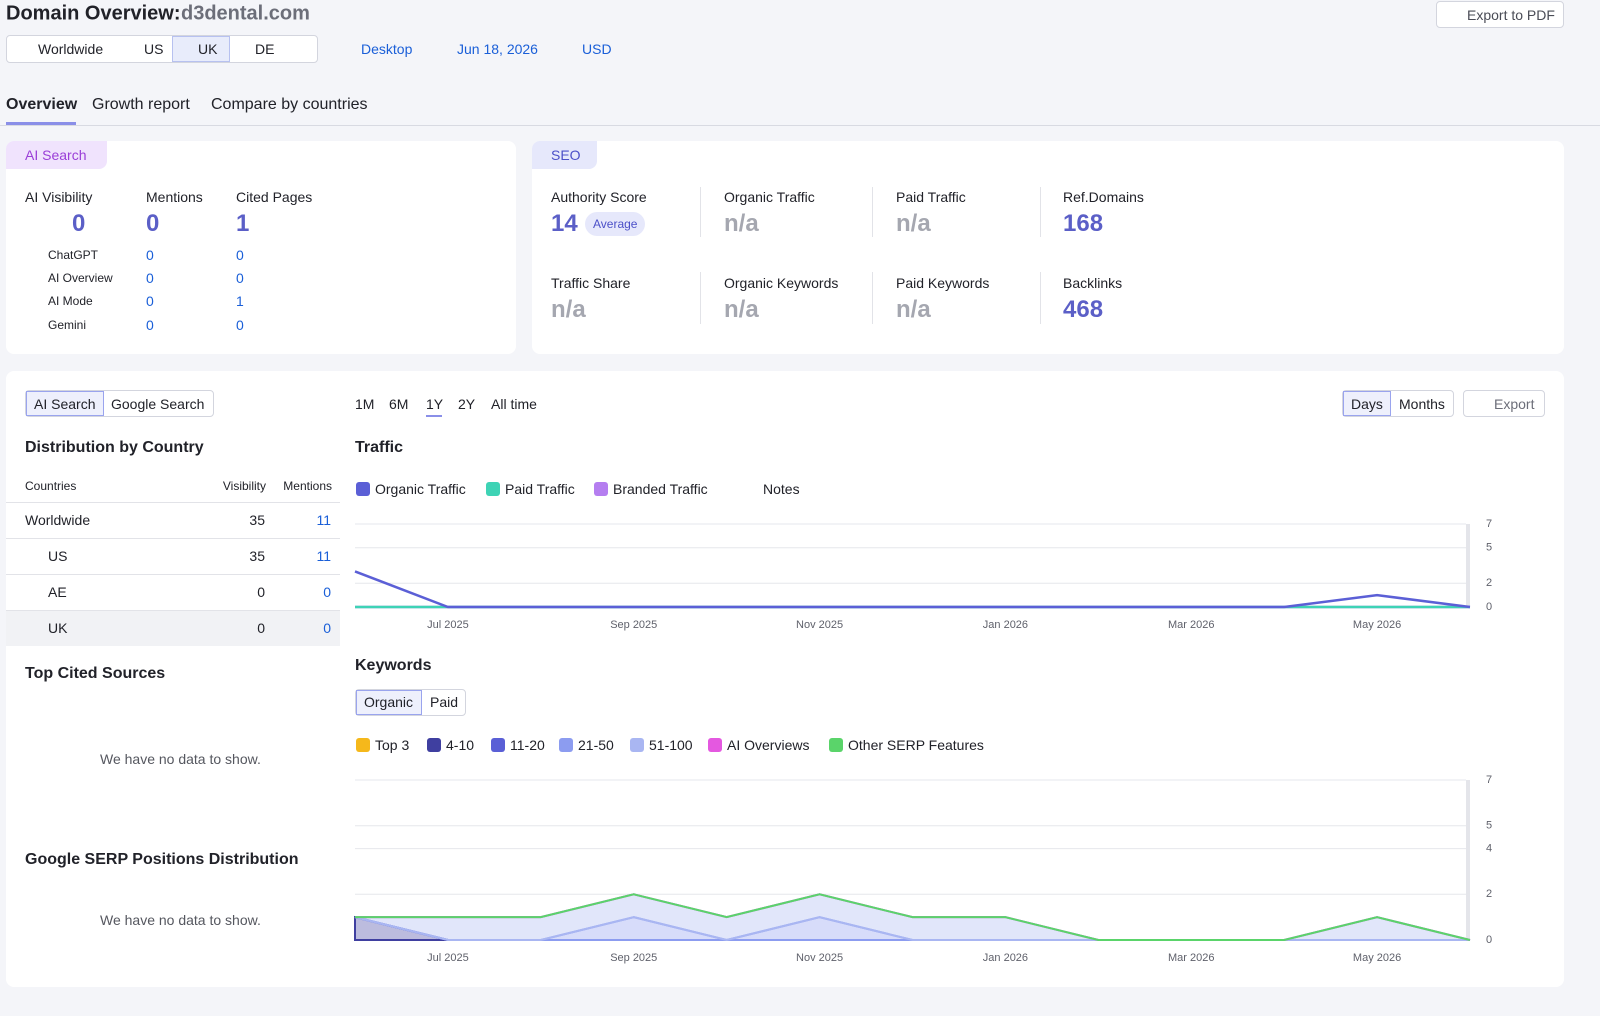 Image resolution: width=1600 pixels, height=1016 pixels. I want to click on seo-metric-value: 468, so click(1083, 309).